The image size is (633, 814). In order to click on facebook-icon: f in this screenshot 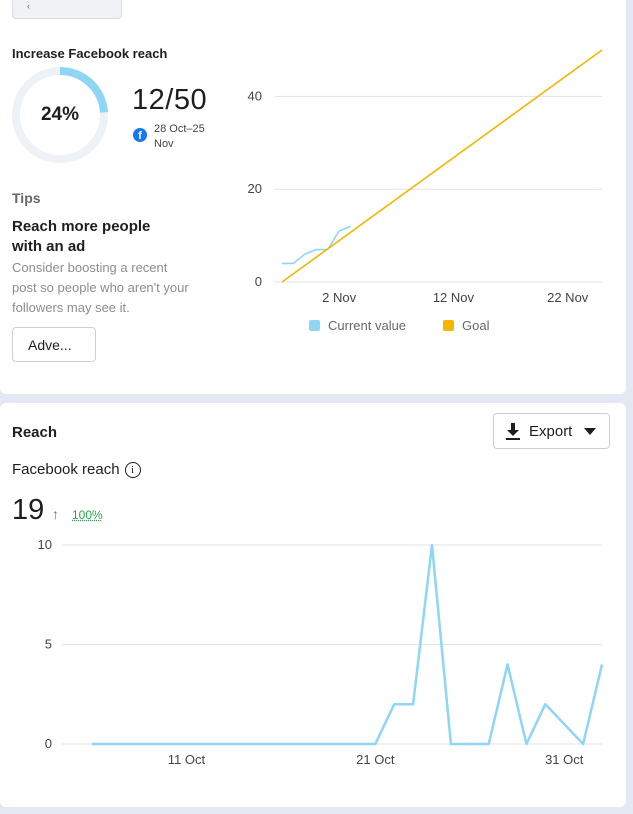, I will do `click(140, 135)`.